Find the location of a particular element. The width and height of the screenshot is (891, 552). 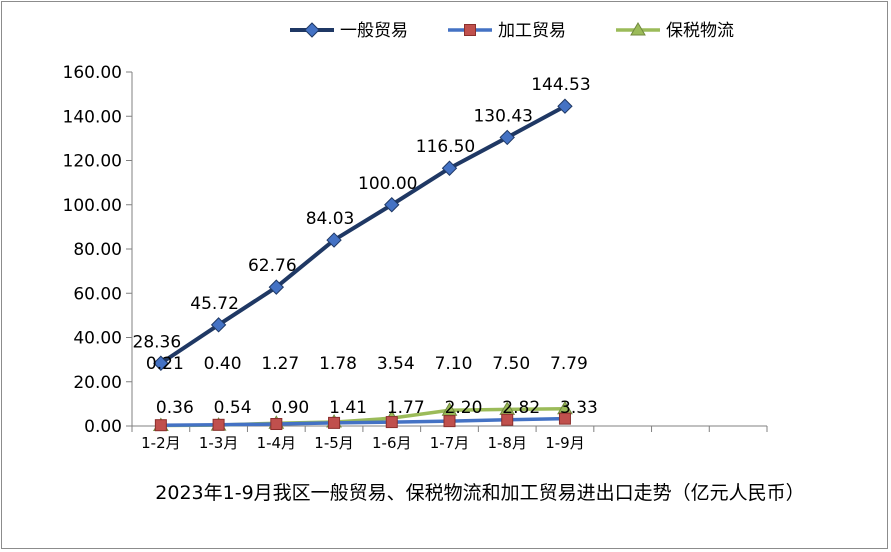

y-tick-label: 60.00 is located at coordinates (97, 294).